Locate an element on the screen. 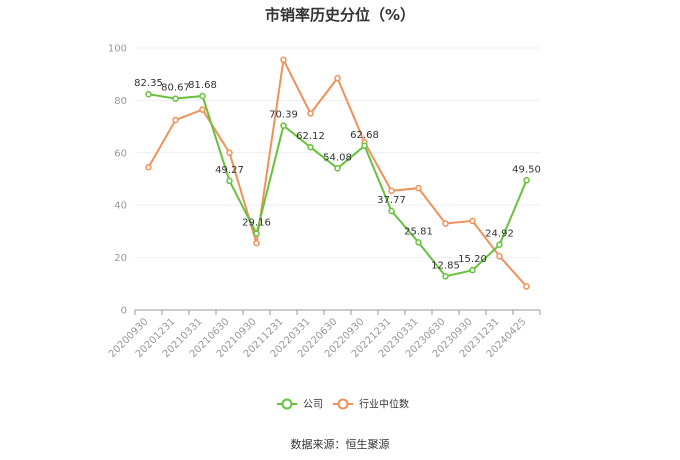 The width and height of the screenshot is (680, 460). data-label: 15.20 is located at coordinates (472, 259).